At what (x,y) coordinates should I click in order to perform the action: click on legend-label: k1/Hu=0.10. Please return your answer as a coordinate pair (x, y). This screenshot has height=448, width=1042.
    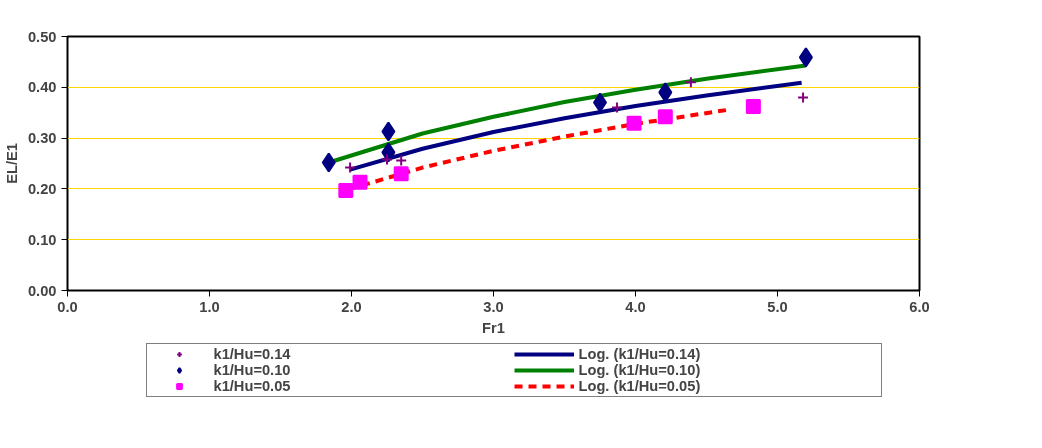
    Looking at the image, I should click on (252, 370).